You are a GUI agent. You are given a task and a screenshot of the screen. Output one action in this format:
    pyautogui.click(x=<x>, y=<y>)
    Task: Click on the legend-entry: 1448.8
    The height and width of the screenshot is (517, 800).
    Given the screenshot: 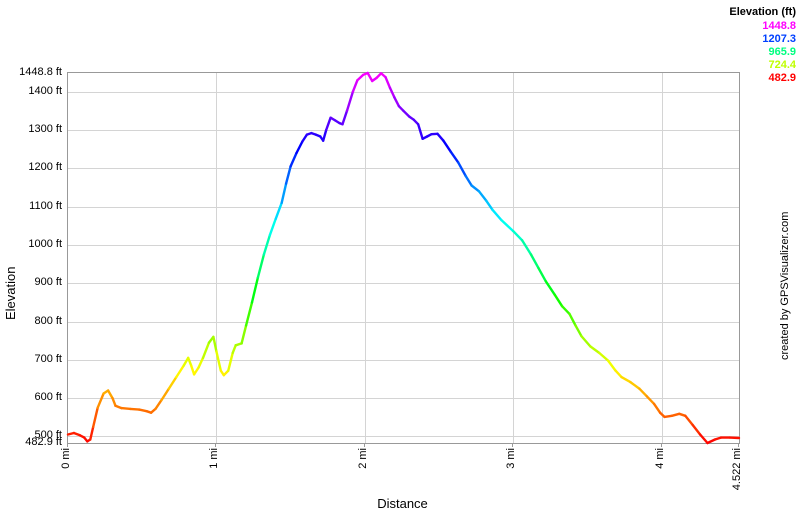 What is the action you would take?
    pyautogui.click(x=779, y=26)
    